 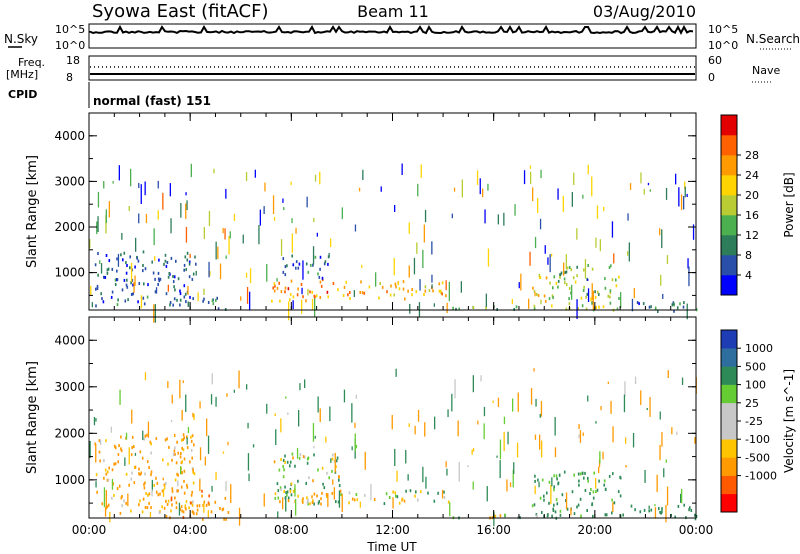 I want to click on cpid-label: CPID, so click(x=22, y=94).